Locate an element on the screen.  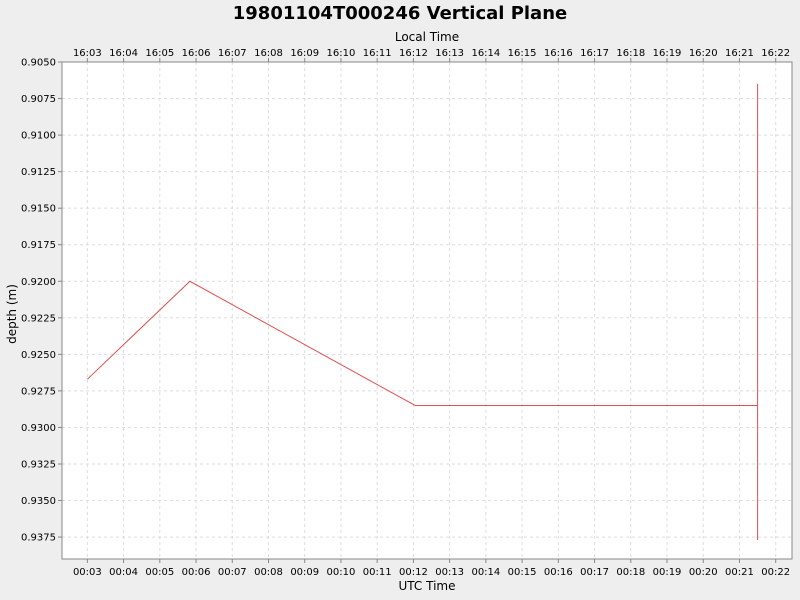
x-tick-label: 00:15 is located at coordinates (522, 572).